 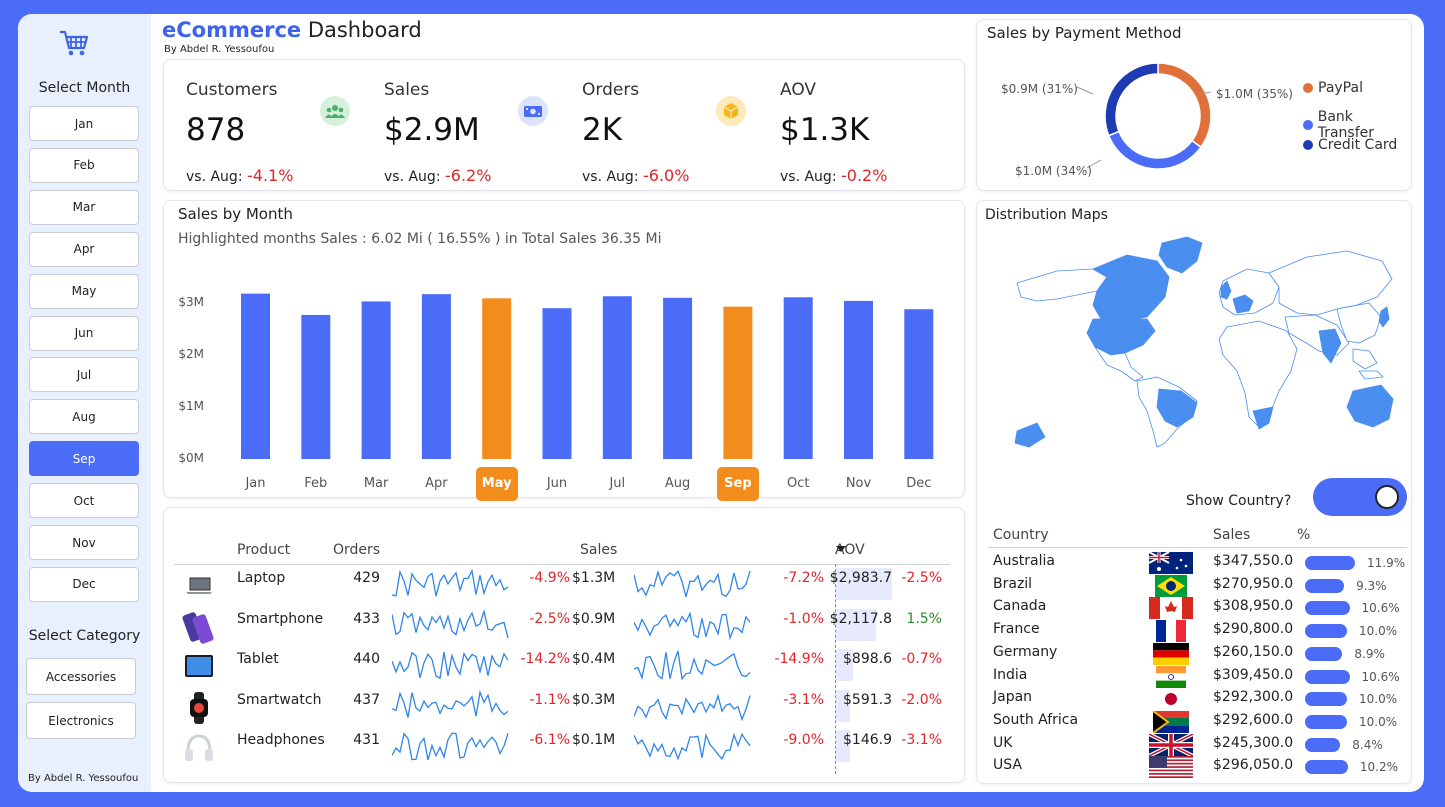 What do you see at coordinates (864, 175) in the screenshot?
I see `kpi-comparison-value: -0.2%` at bounding box center [864, 175].